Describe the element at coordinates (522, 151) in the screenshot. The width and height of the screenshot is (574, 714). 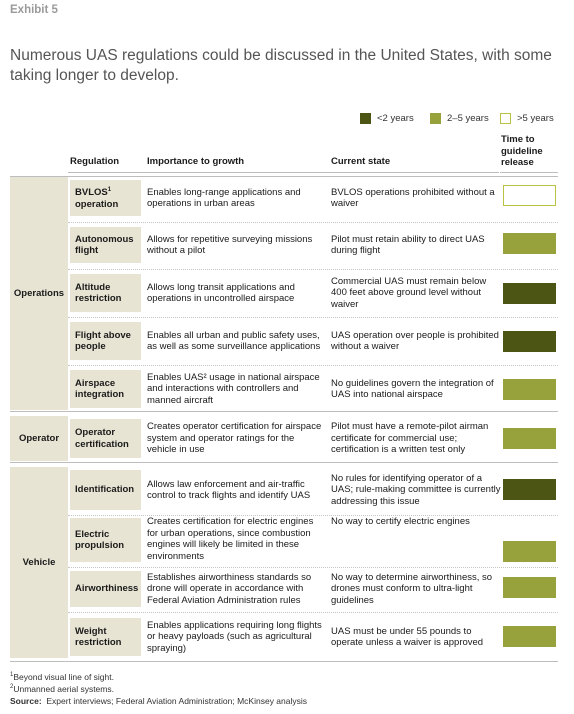
I see `header-time: Time to guideline release` at that location.